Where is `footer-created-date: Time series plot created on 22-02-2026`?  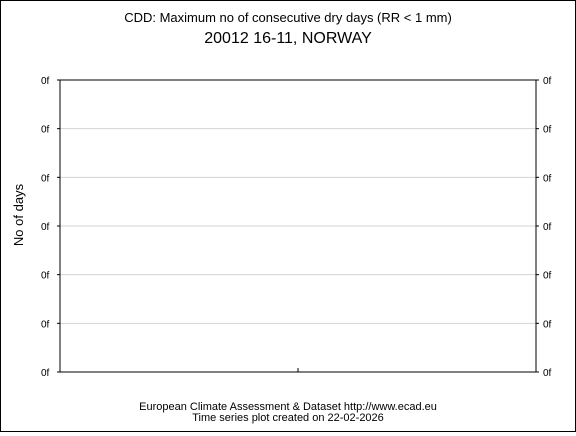
footer-created-date: Time series plot created on 22-02-2026 is located at coordinates (288, 418).